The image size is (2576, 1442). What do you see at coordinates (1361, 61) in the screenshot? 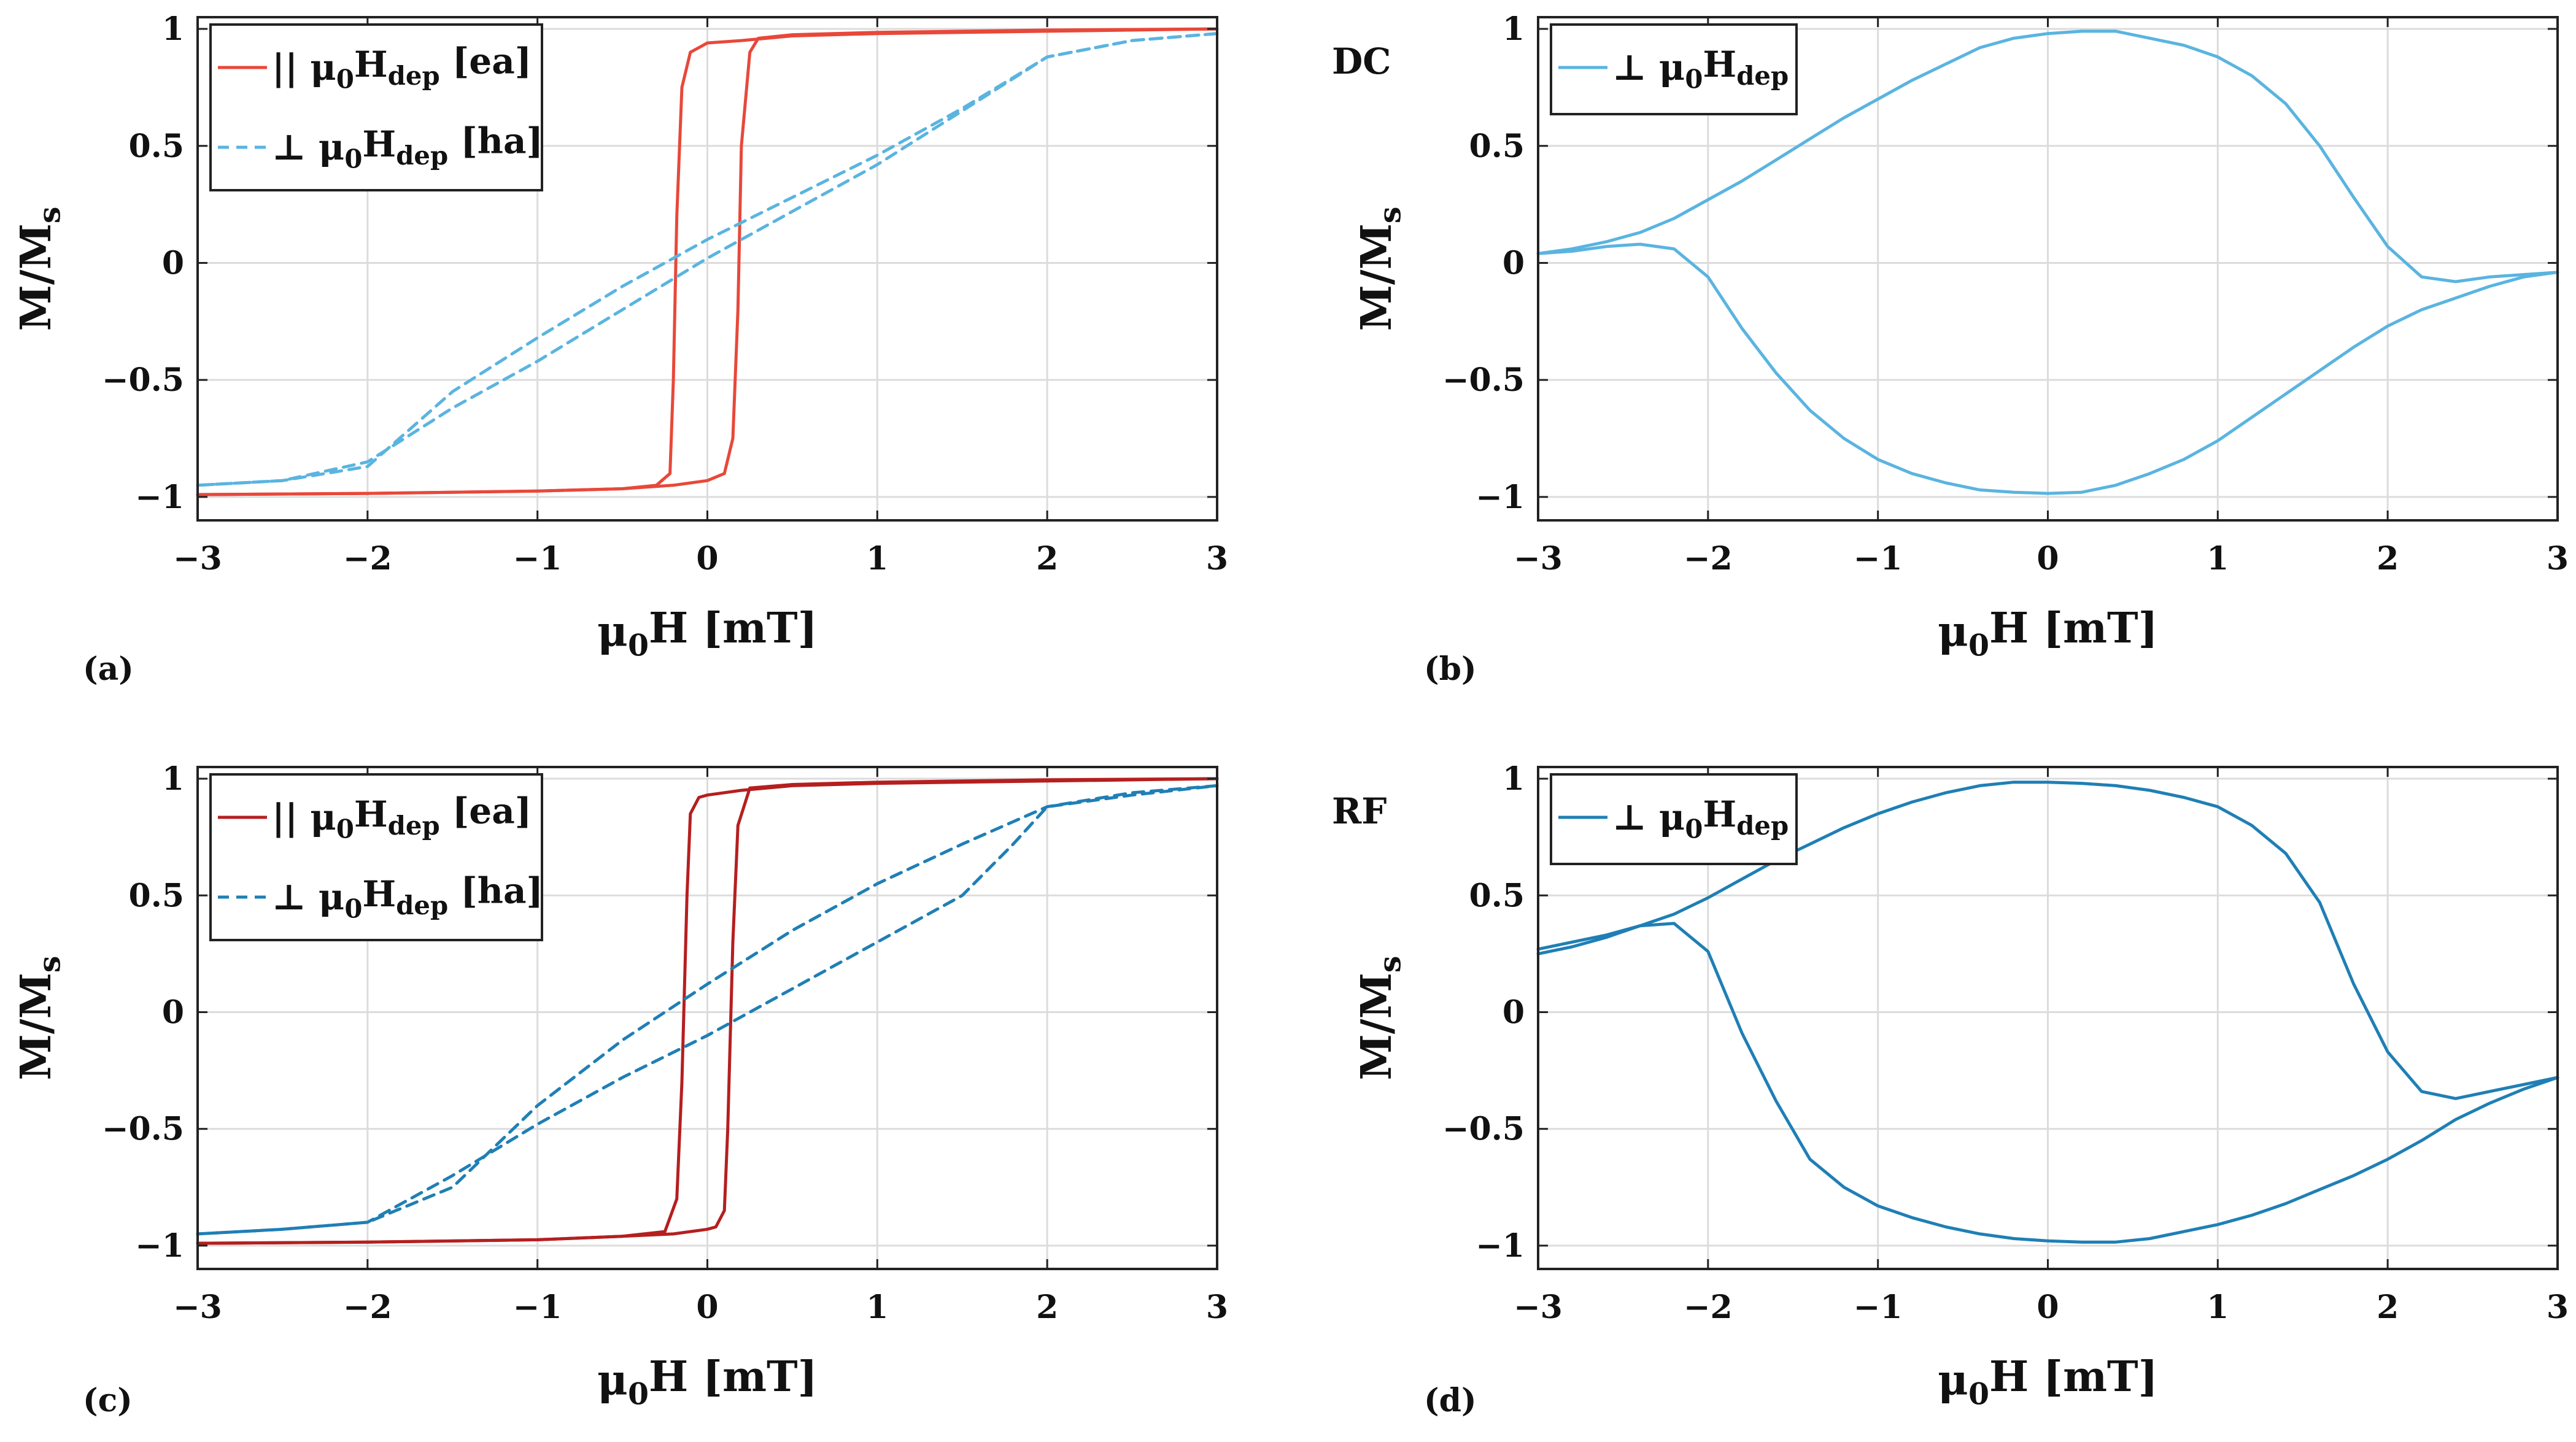
I see `side-tag: DC` at bounding box center [1361, 61].